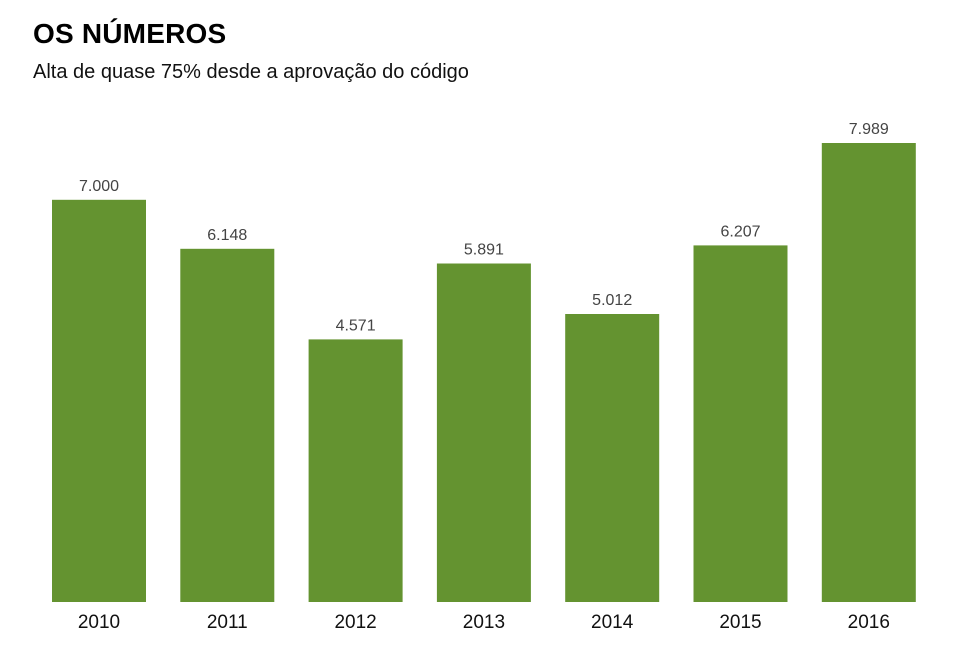 The image size is (960, 650). I want to click on value-label-2016: 7.989, so click(869, 129).